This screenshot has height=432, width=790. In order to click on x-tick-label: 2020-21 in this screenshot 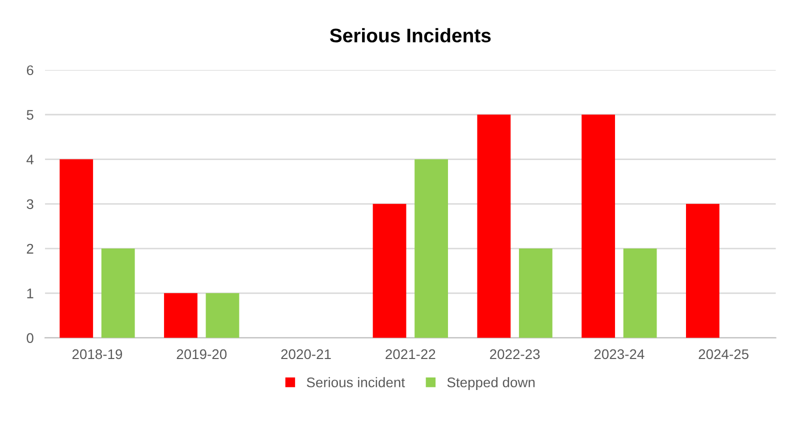, I will do `click(306, 354)`.